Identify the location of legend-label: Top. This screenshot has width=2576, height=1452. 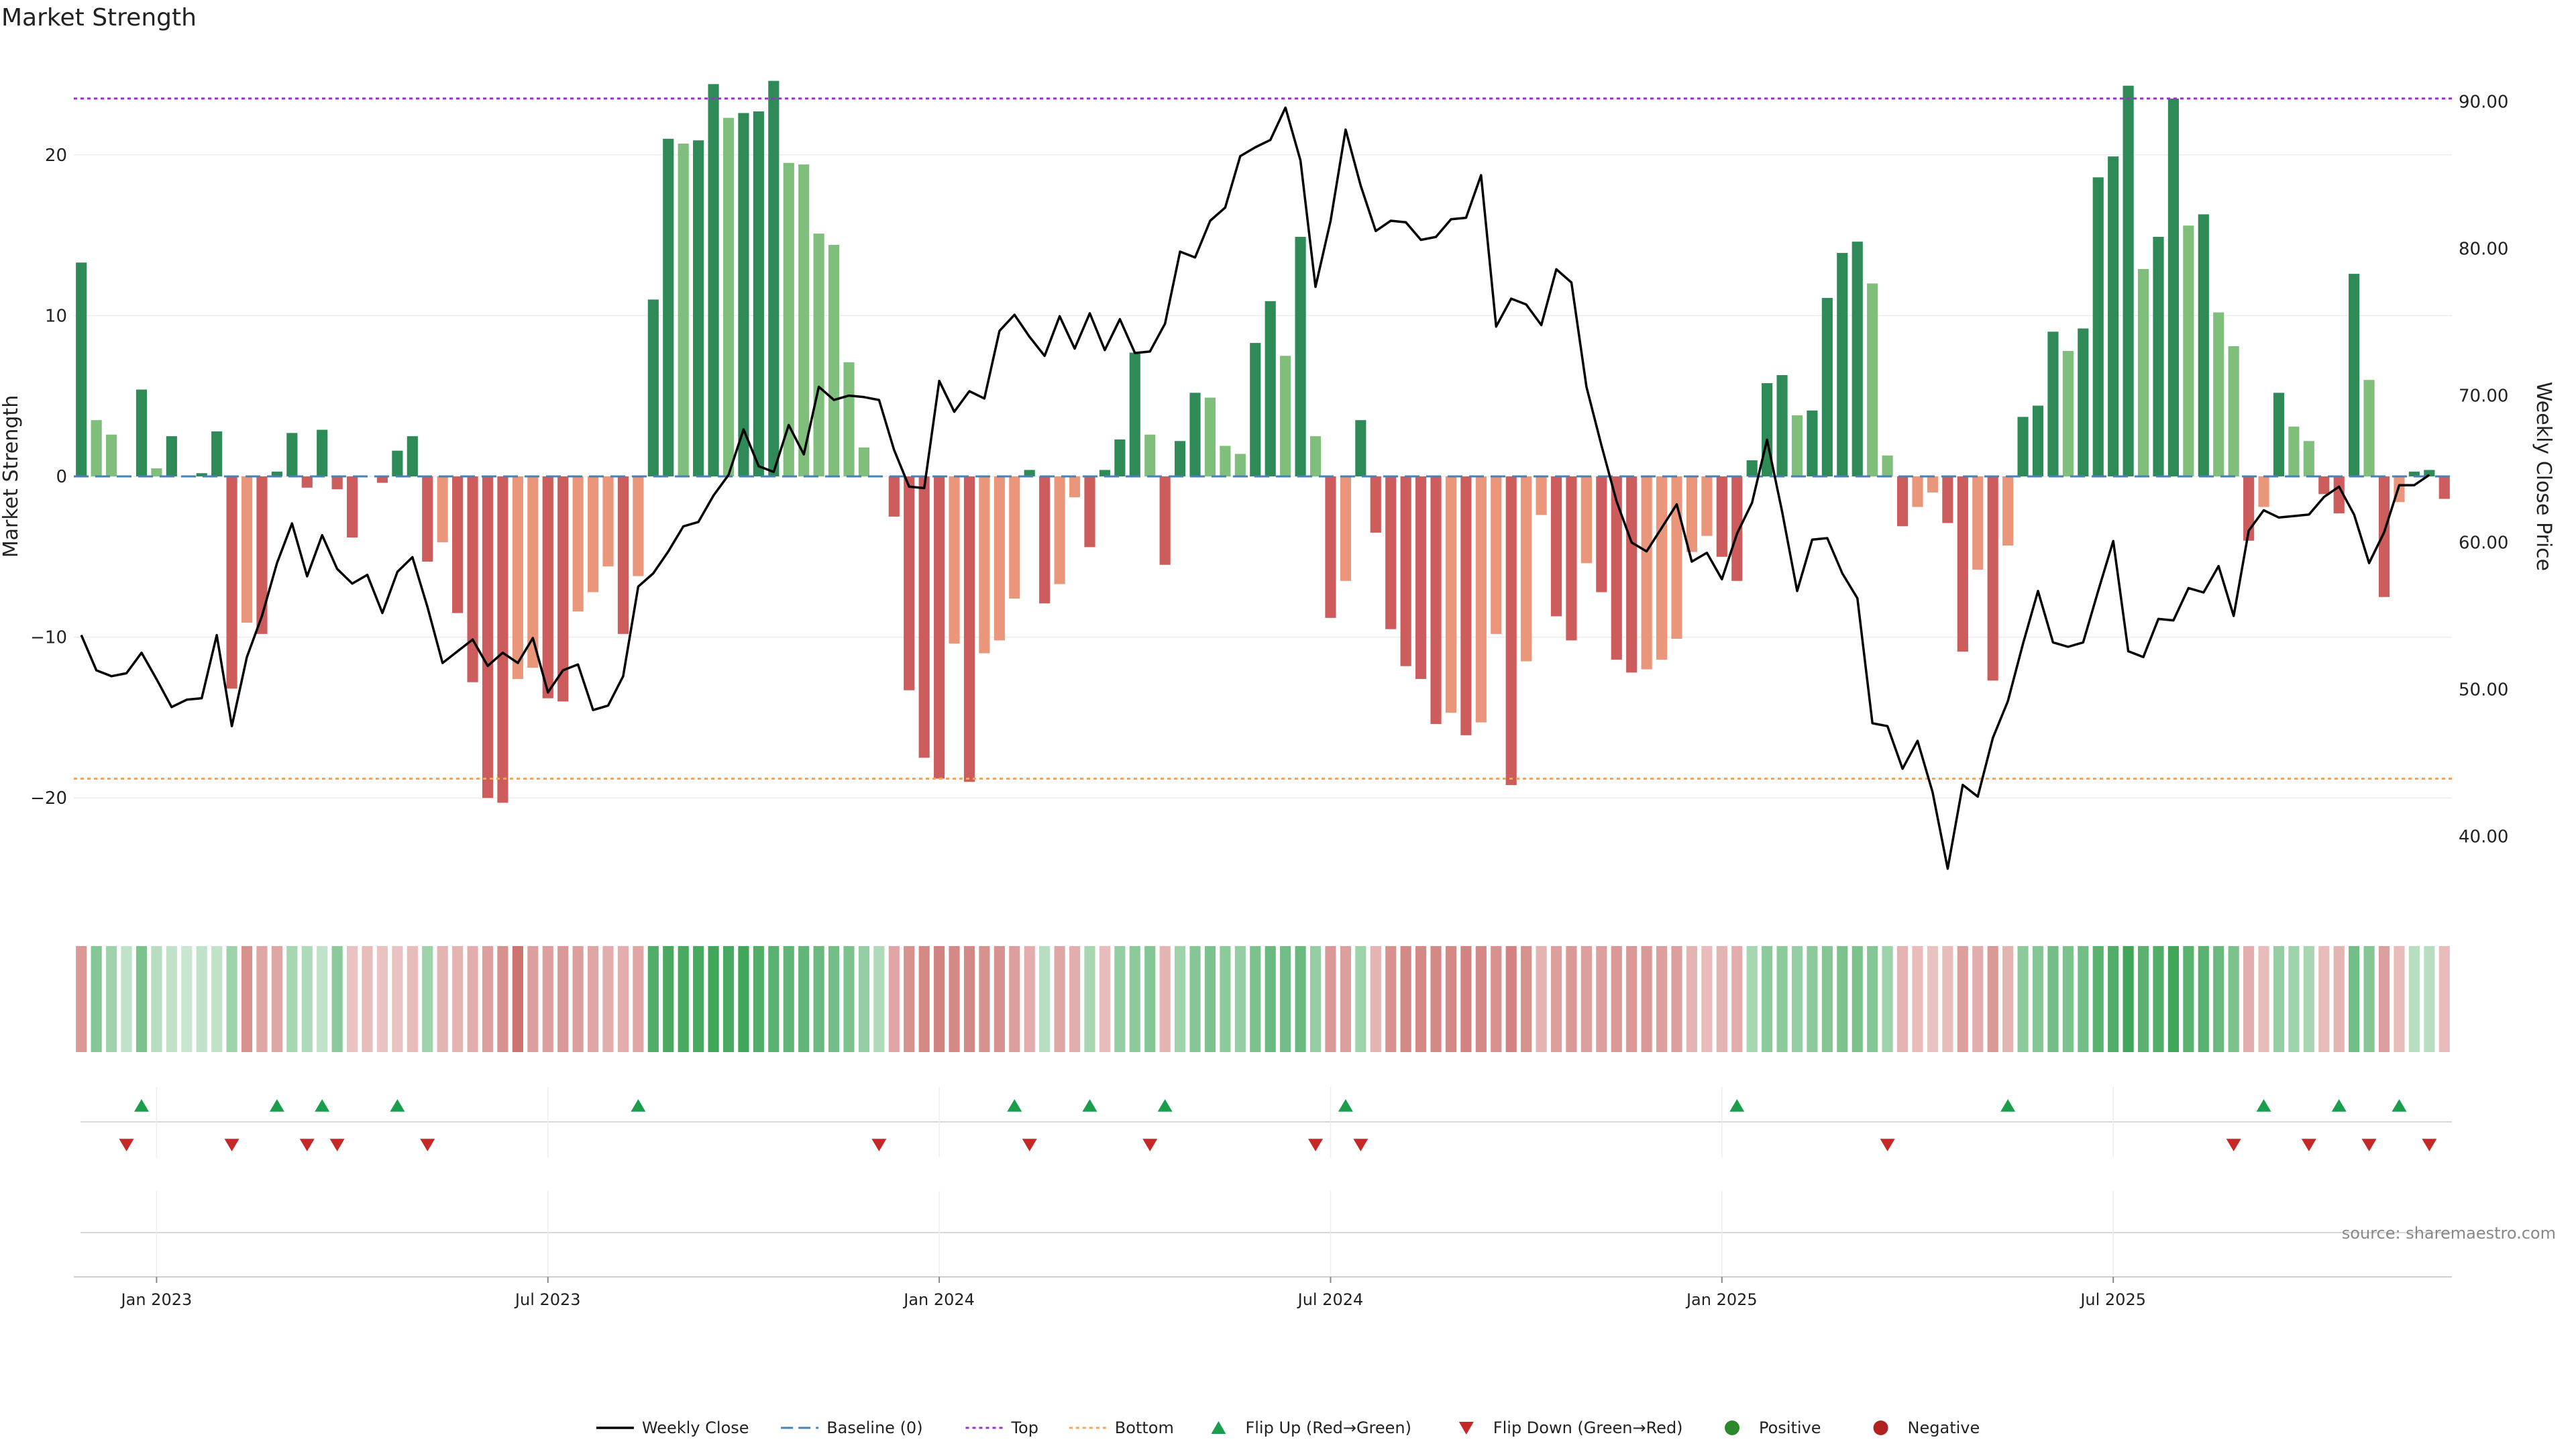
(1024, 1427).